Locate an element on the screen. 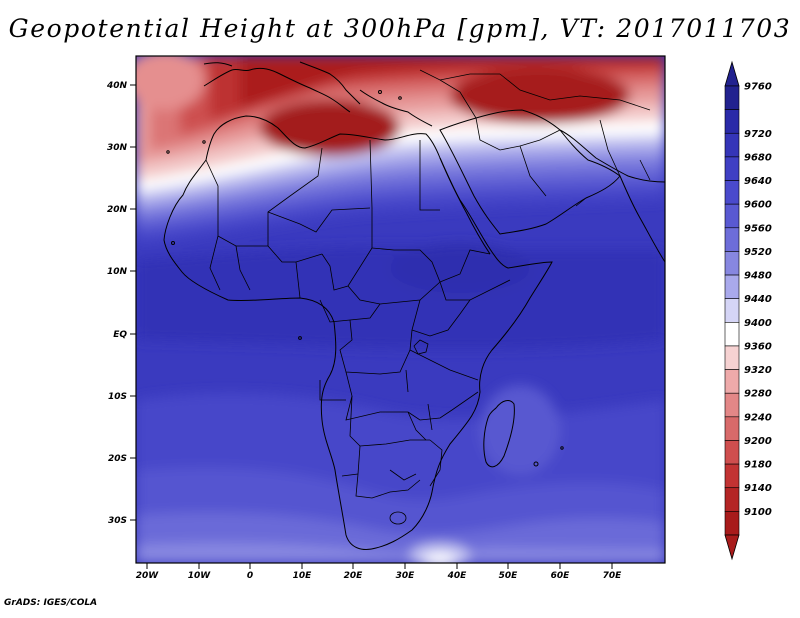 This screenshot has height=618, width=800. lon-label: 70E is located at coordinates (613, 576).